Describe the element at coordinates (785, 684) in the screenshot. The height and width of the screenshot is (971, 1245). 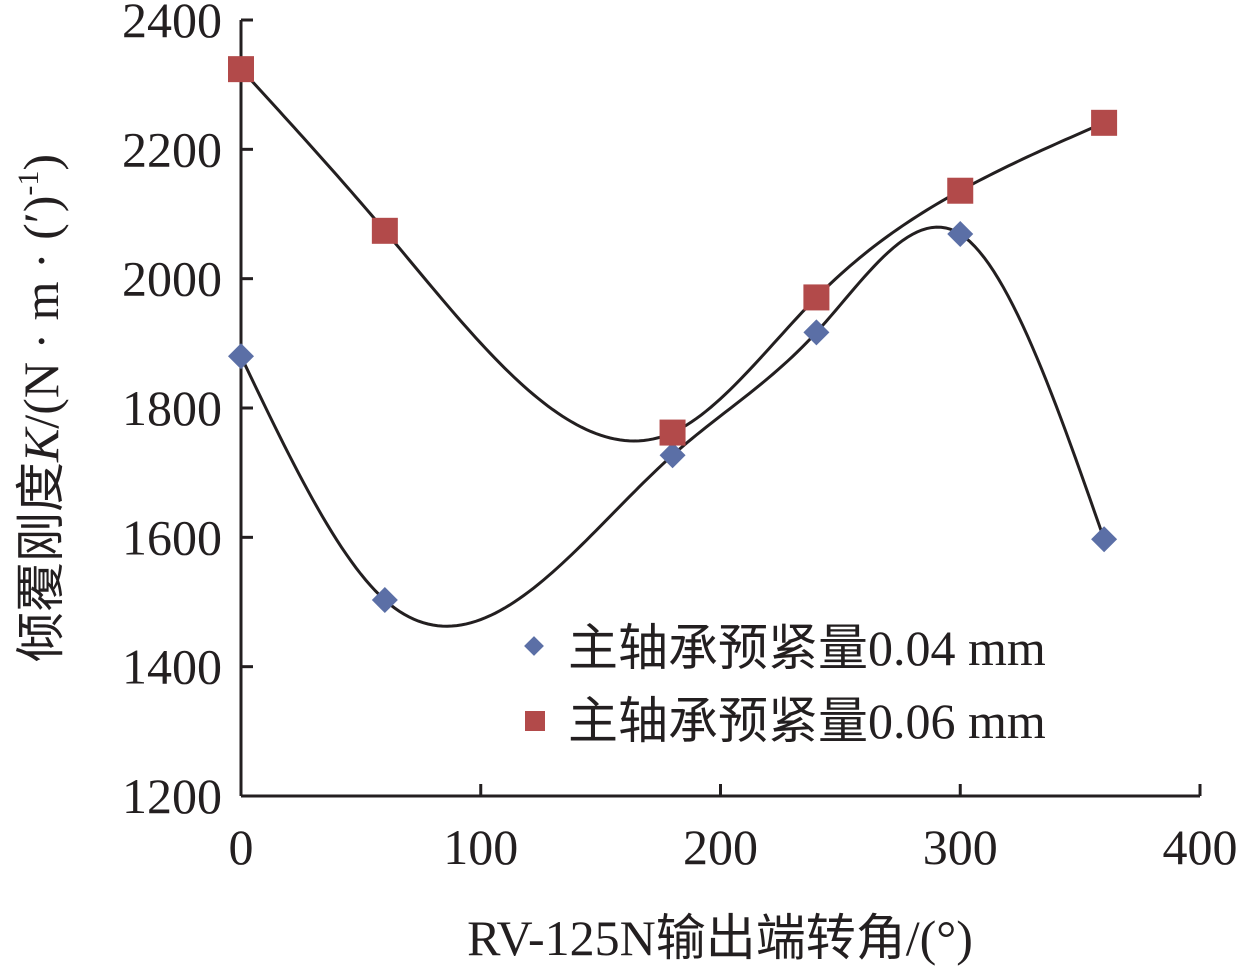
I see `legend: 主轴承预紧量0.04 mm 主轴承预紧量0.06 mm` at that location.